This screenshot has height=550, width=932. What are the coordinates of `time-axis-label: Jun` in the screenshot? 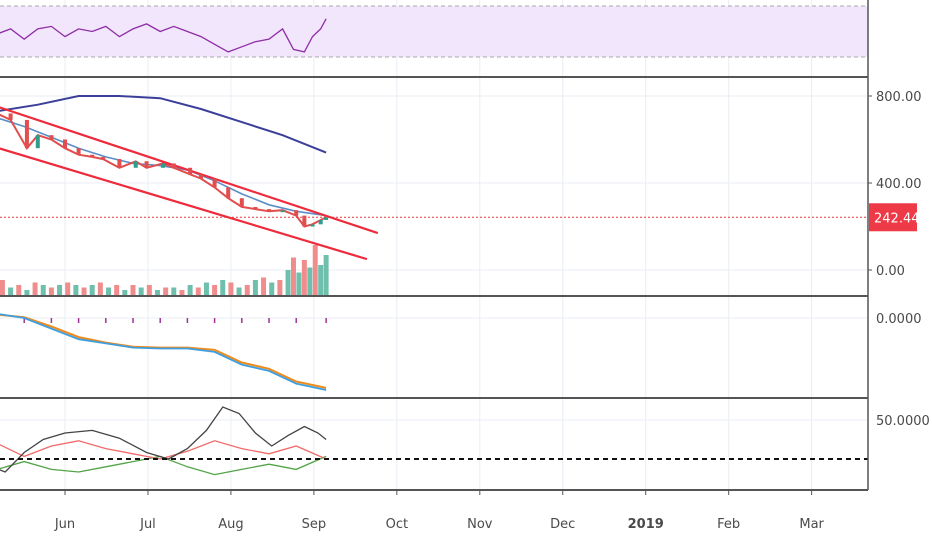 It's located at (64, 524).